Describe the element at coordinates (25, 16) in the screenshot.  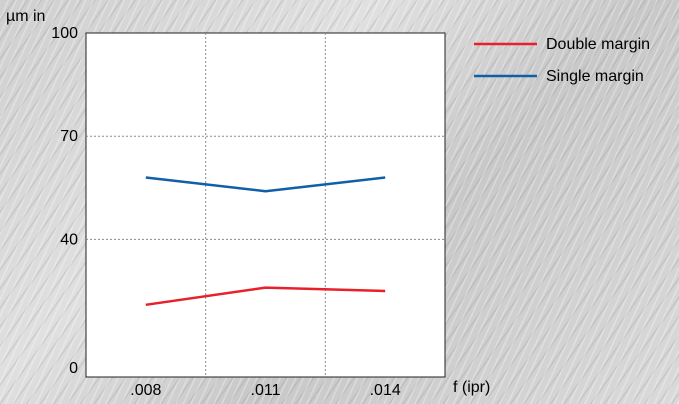
I see `y-axis-label: µm in` at that location.